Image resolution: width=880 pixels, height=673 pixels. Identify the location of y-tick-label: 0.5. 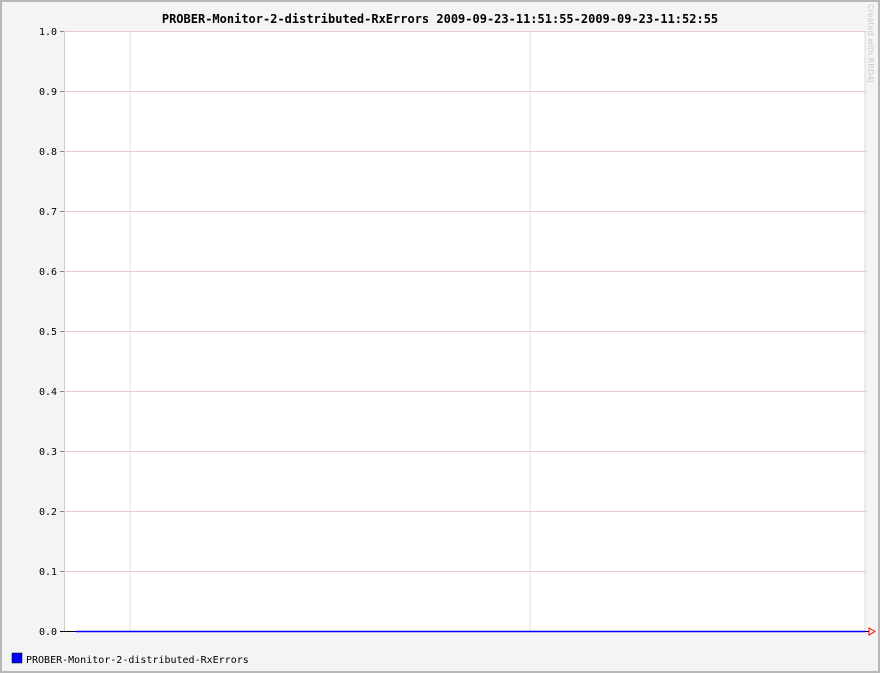
(48, 332).